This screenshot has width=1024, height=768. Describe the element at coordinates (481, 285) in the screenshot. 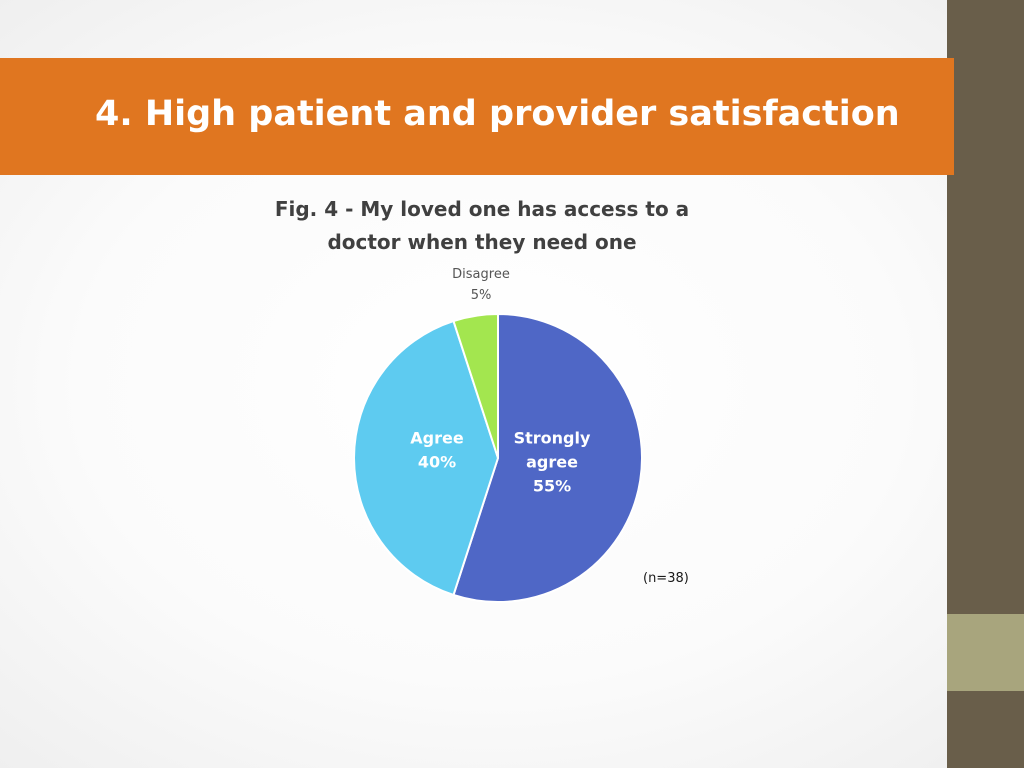

I see `data-label-disagree: Disagree 5%` at that location.